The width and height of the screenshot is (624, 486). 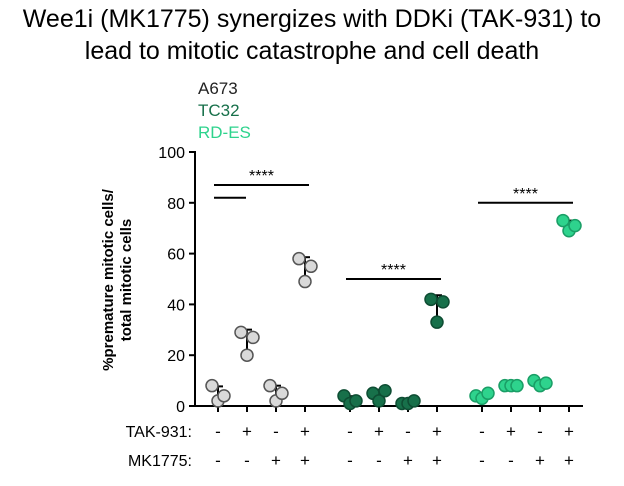 I want to click on legend-entry: TC32, so click(x=219, y=110).